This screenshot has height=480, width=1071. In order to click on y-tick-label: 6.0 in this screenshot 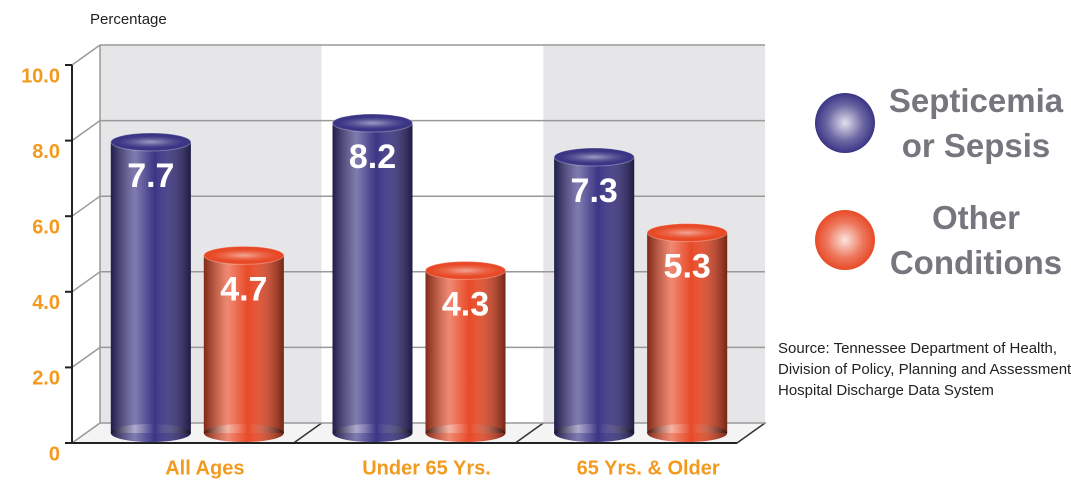, I will do `click(46, 227)`.